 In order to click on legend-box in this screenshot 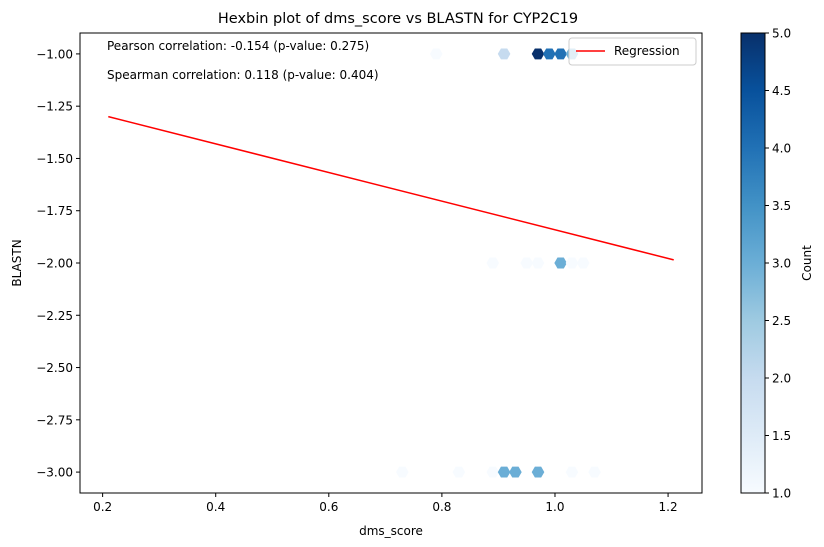, I will do `click(632, 51)`.